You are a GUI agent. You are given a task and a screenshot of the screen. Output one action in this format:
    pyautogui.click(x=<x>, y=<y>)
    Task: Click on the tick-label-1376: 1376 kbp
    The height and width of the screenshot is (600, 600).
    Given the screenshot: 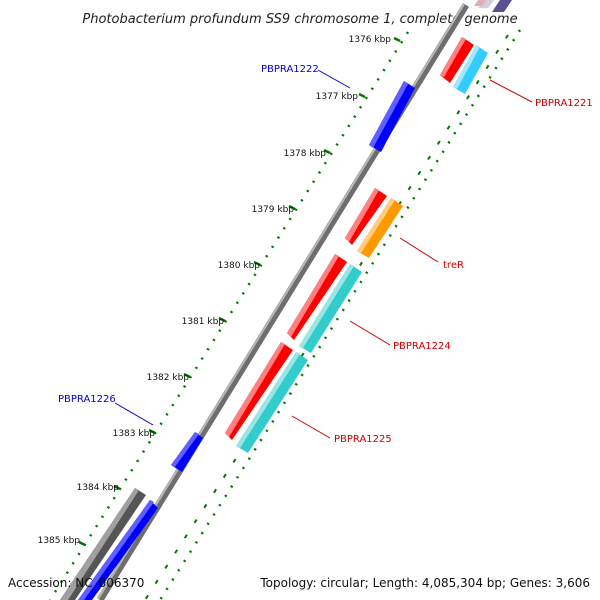 What is the action you would take?
    pyautogui.click(x=370, y=40)
    